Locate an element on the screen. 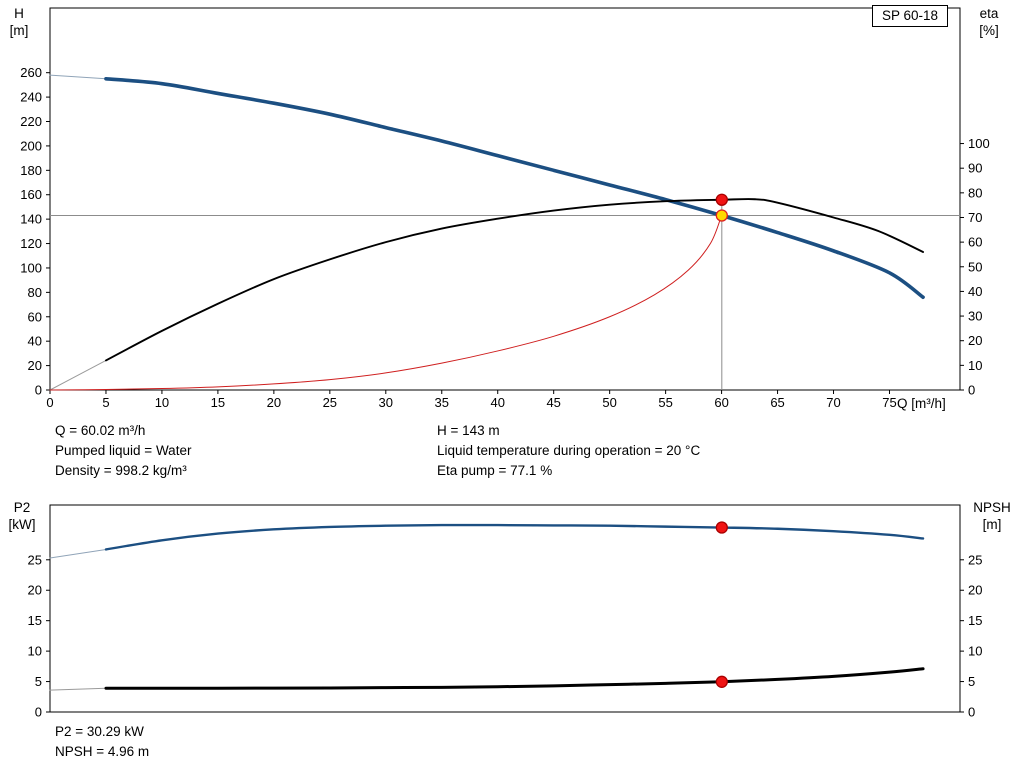 Image resolution: width=1024 pixels, height=781 pixels. tick-label: 55 is located at coordinates (665, 402).